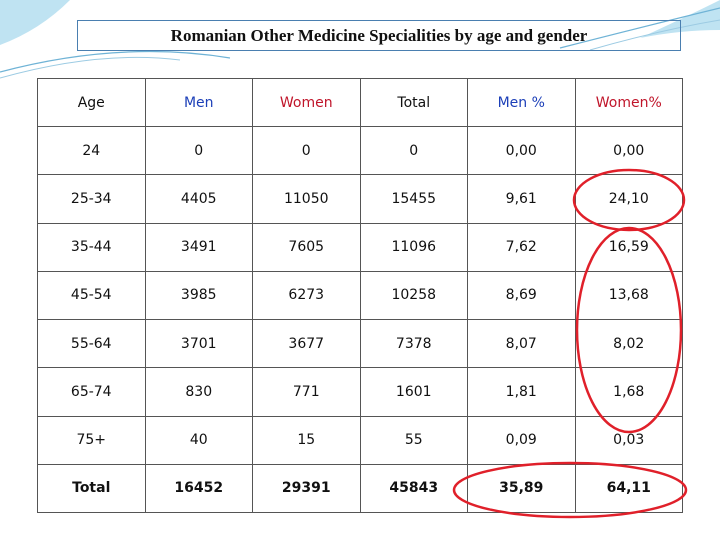 Image resolution: width=720 pixels, height=540 pixels. I want to click on header-cell: Women%, so click(628, 102).